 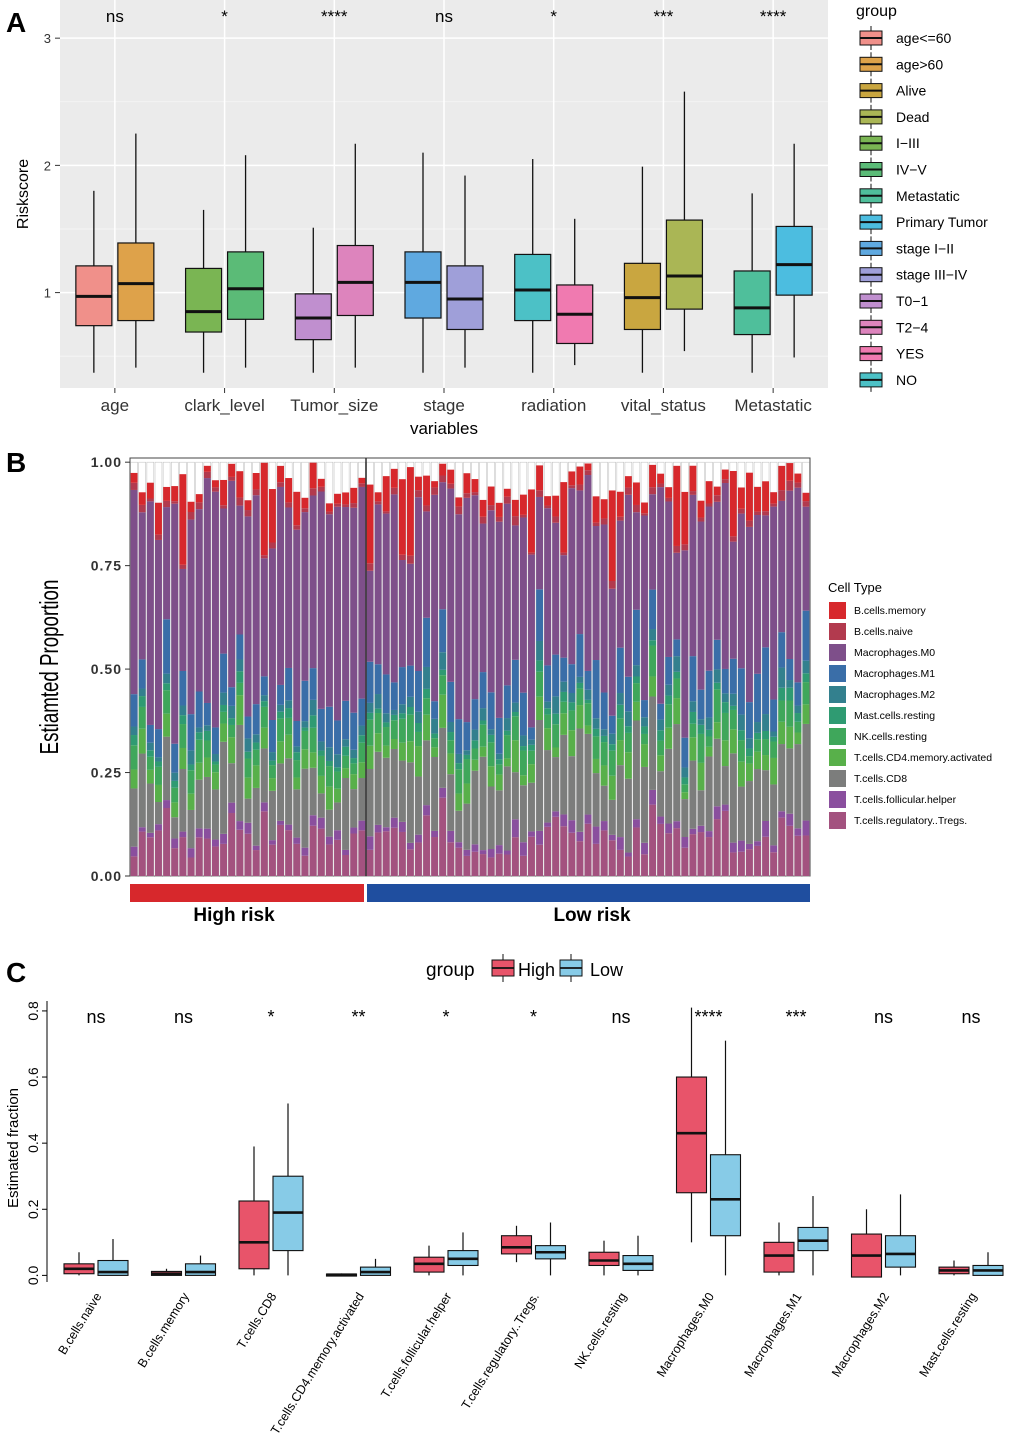 What do you see at coordinates (894, 695) in the screenshot?
I see `panel-b-legend-label: Macrophages.M2` at bounding box center [894, 695].